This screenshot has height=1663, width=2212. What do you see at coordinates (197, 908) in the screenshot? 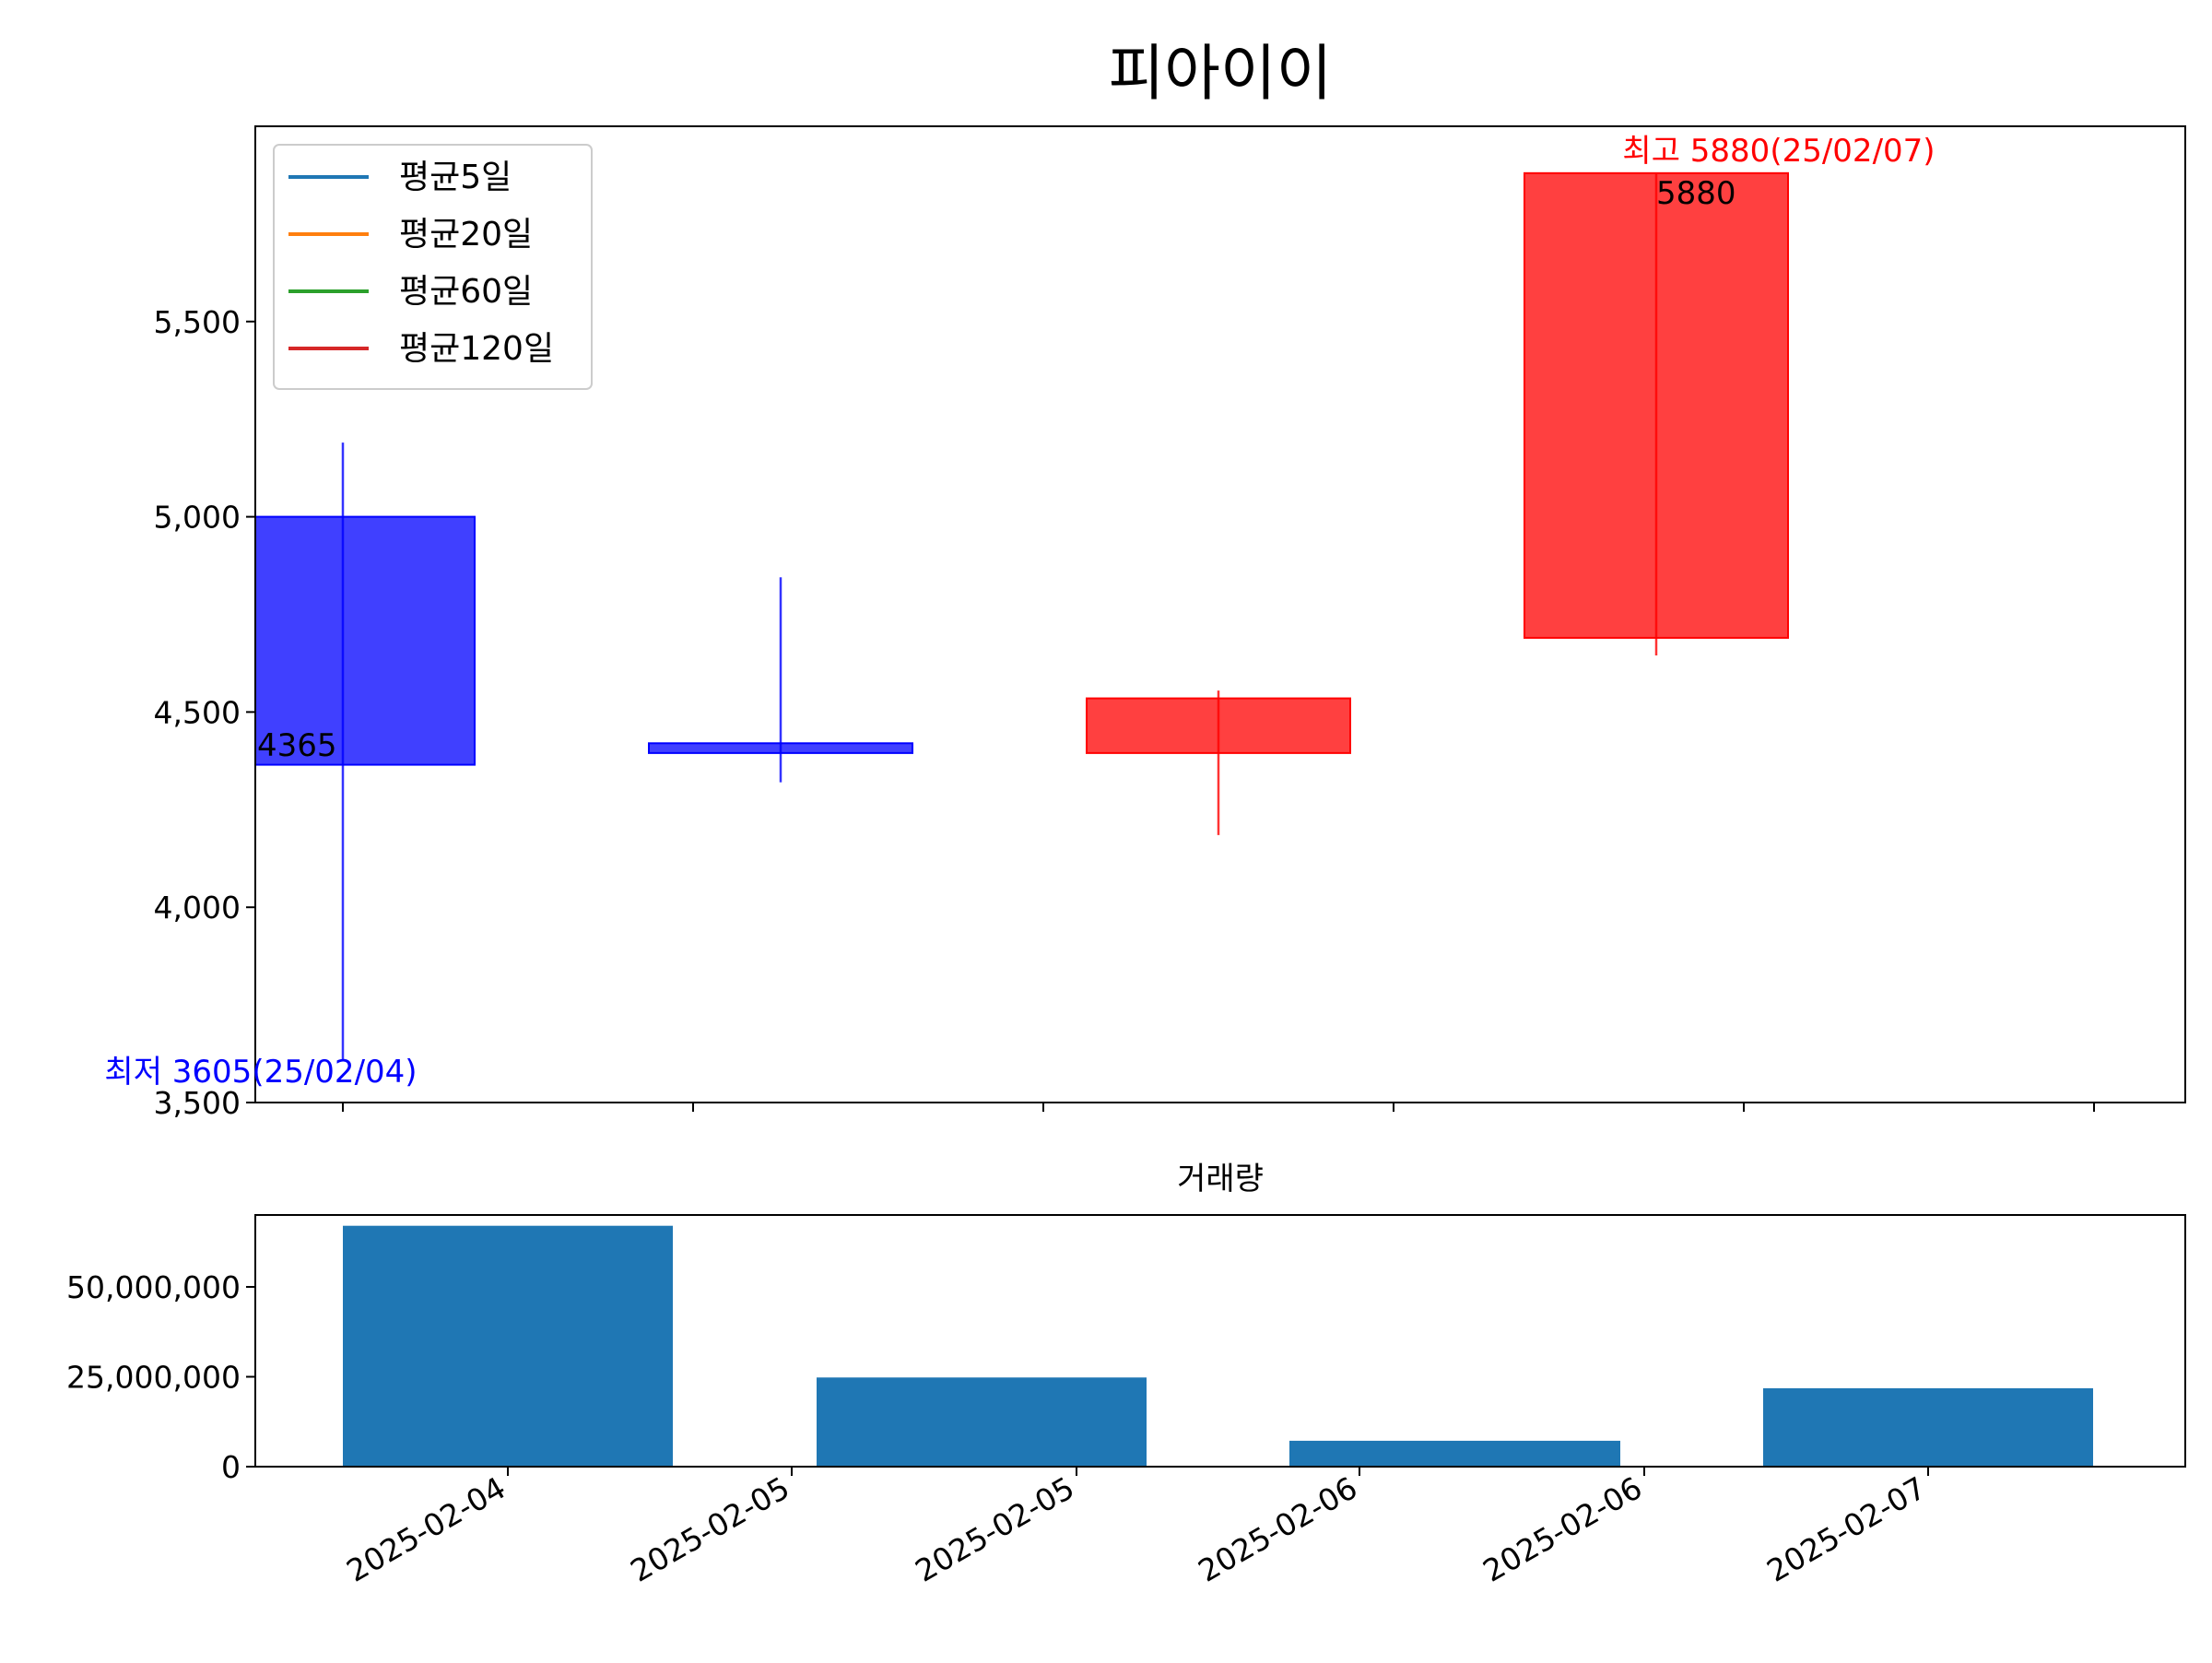
I see `price-ytick-label: 4,000` at bounding box center [197, 908].